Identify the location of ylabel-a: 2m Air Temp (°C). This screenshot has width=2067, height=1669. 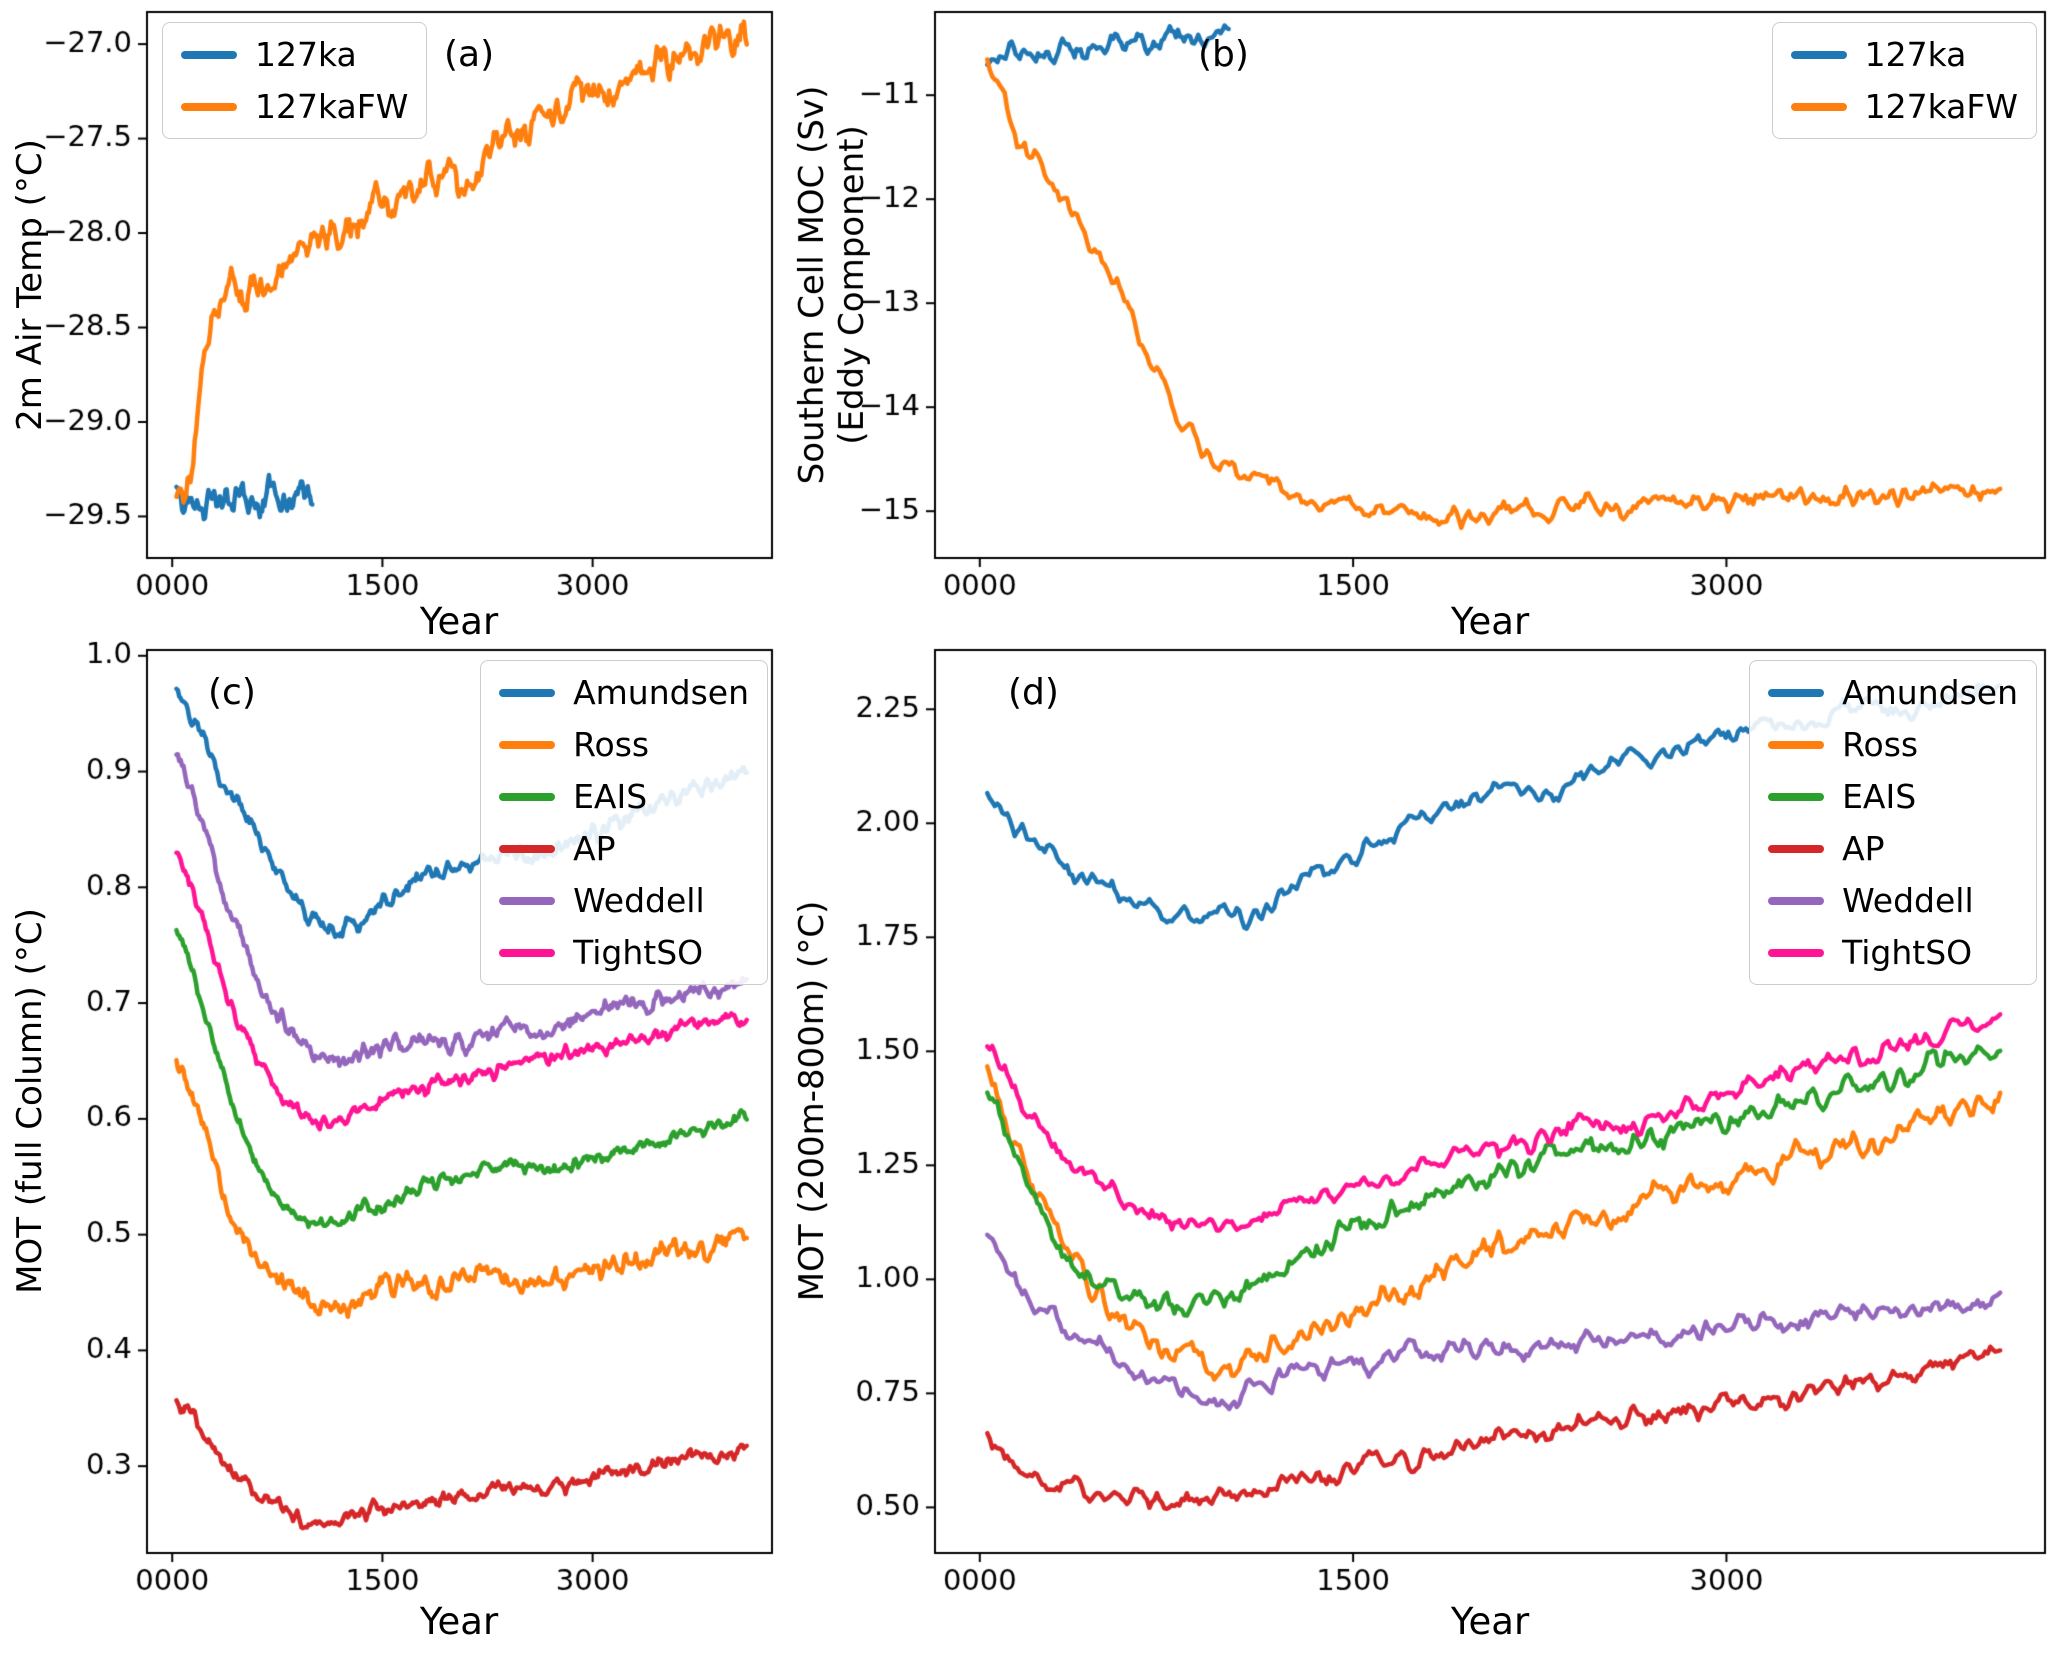
(29, 285).